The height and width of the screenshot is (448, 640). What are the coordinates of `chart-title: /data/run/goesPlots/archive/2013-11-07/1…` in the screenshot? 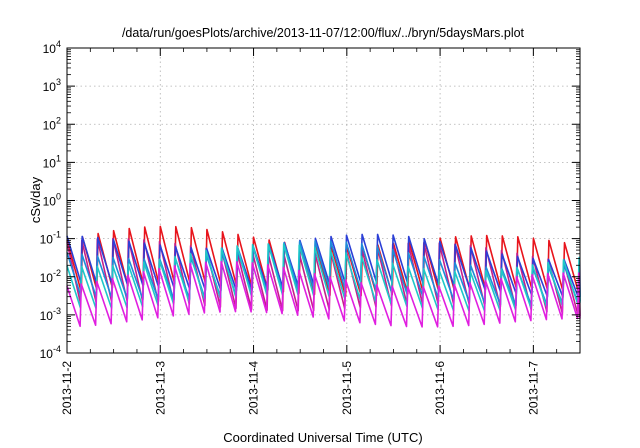 It's located at (323, 33).